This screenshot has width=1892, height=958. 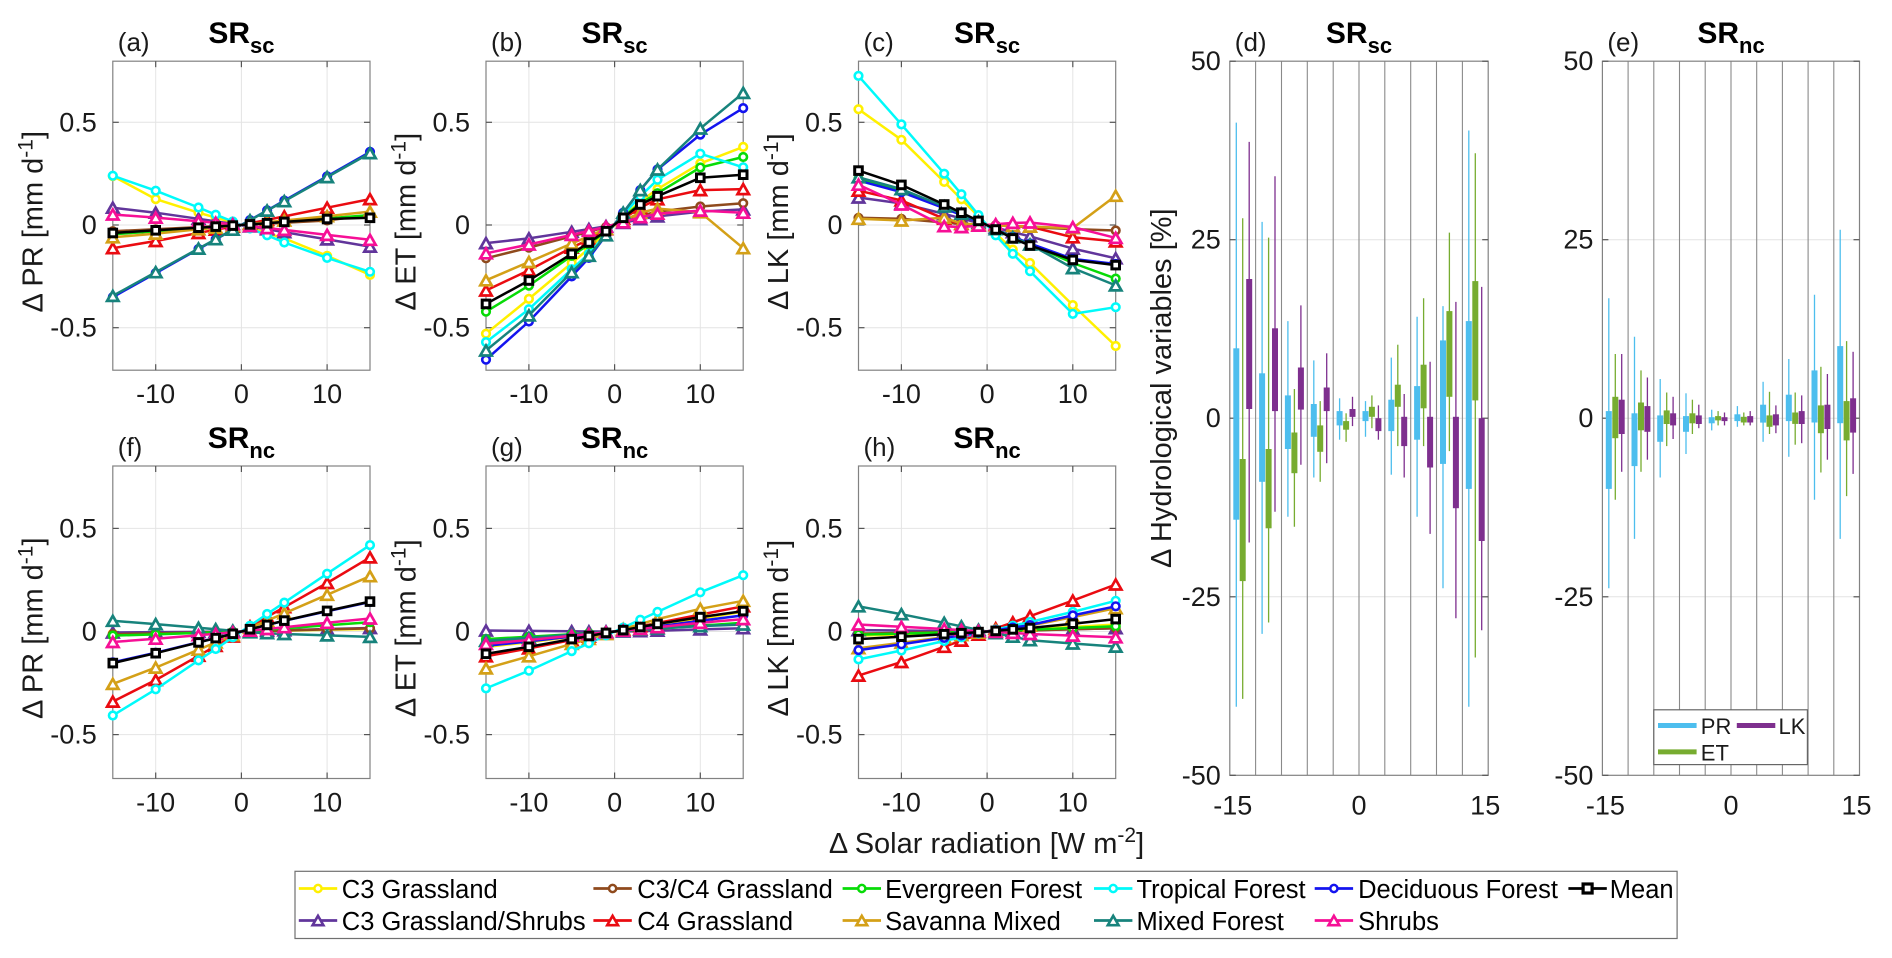 What do you see at coordinates (879, 42) in the screenshot?
I see `svg-text: (c)` at bounding box center [879, 42].